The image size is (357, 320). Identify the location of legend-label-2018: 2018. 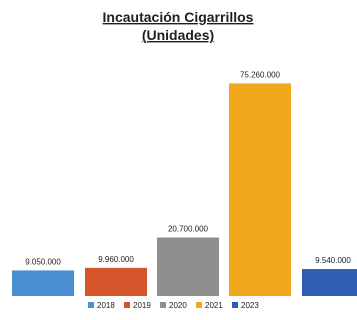
(106, 305).